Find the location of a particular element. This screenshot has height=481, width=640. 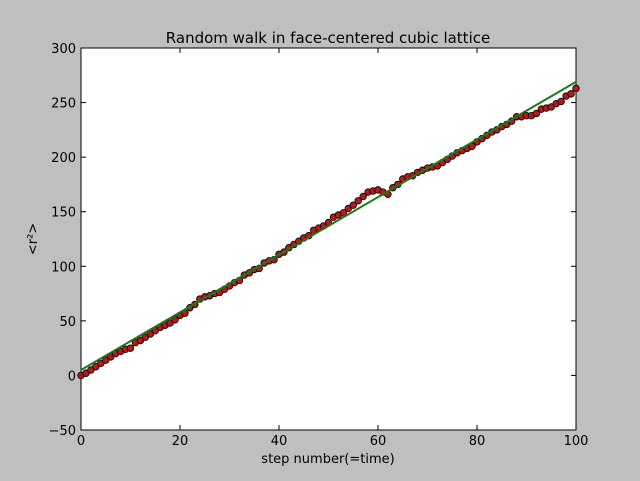

x-axis-label: step number(=time) is located at coordinates (327, 459).